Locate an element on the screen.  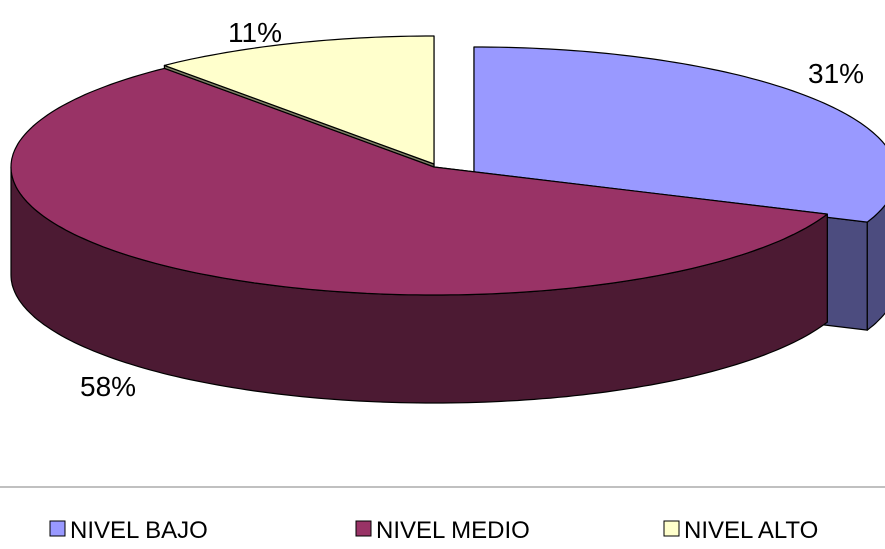
legend-label-nivel-bajo: NIVEL BAJO is located at coordinates (139, 530).